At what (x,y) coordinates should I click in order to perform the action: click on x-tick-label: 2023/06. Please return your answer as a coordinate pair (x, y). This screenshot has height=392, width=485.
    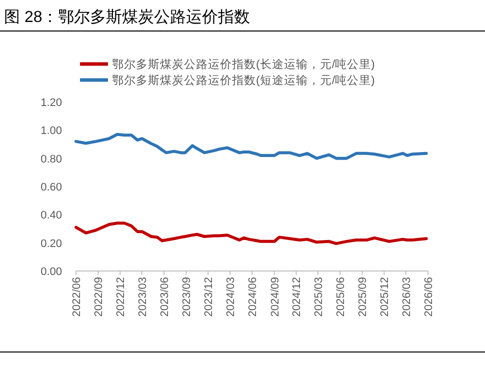
    Looking at the image, I should click on (164, 297).